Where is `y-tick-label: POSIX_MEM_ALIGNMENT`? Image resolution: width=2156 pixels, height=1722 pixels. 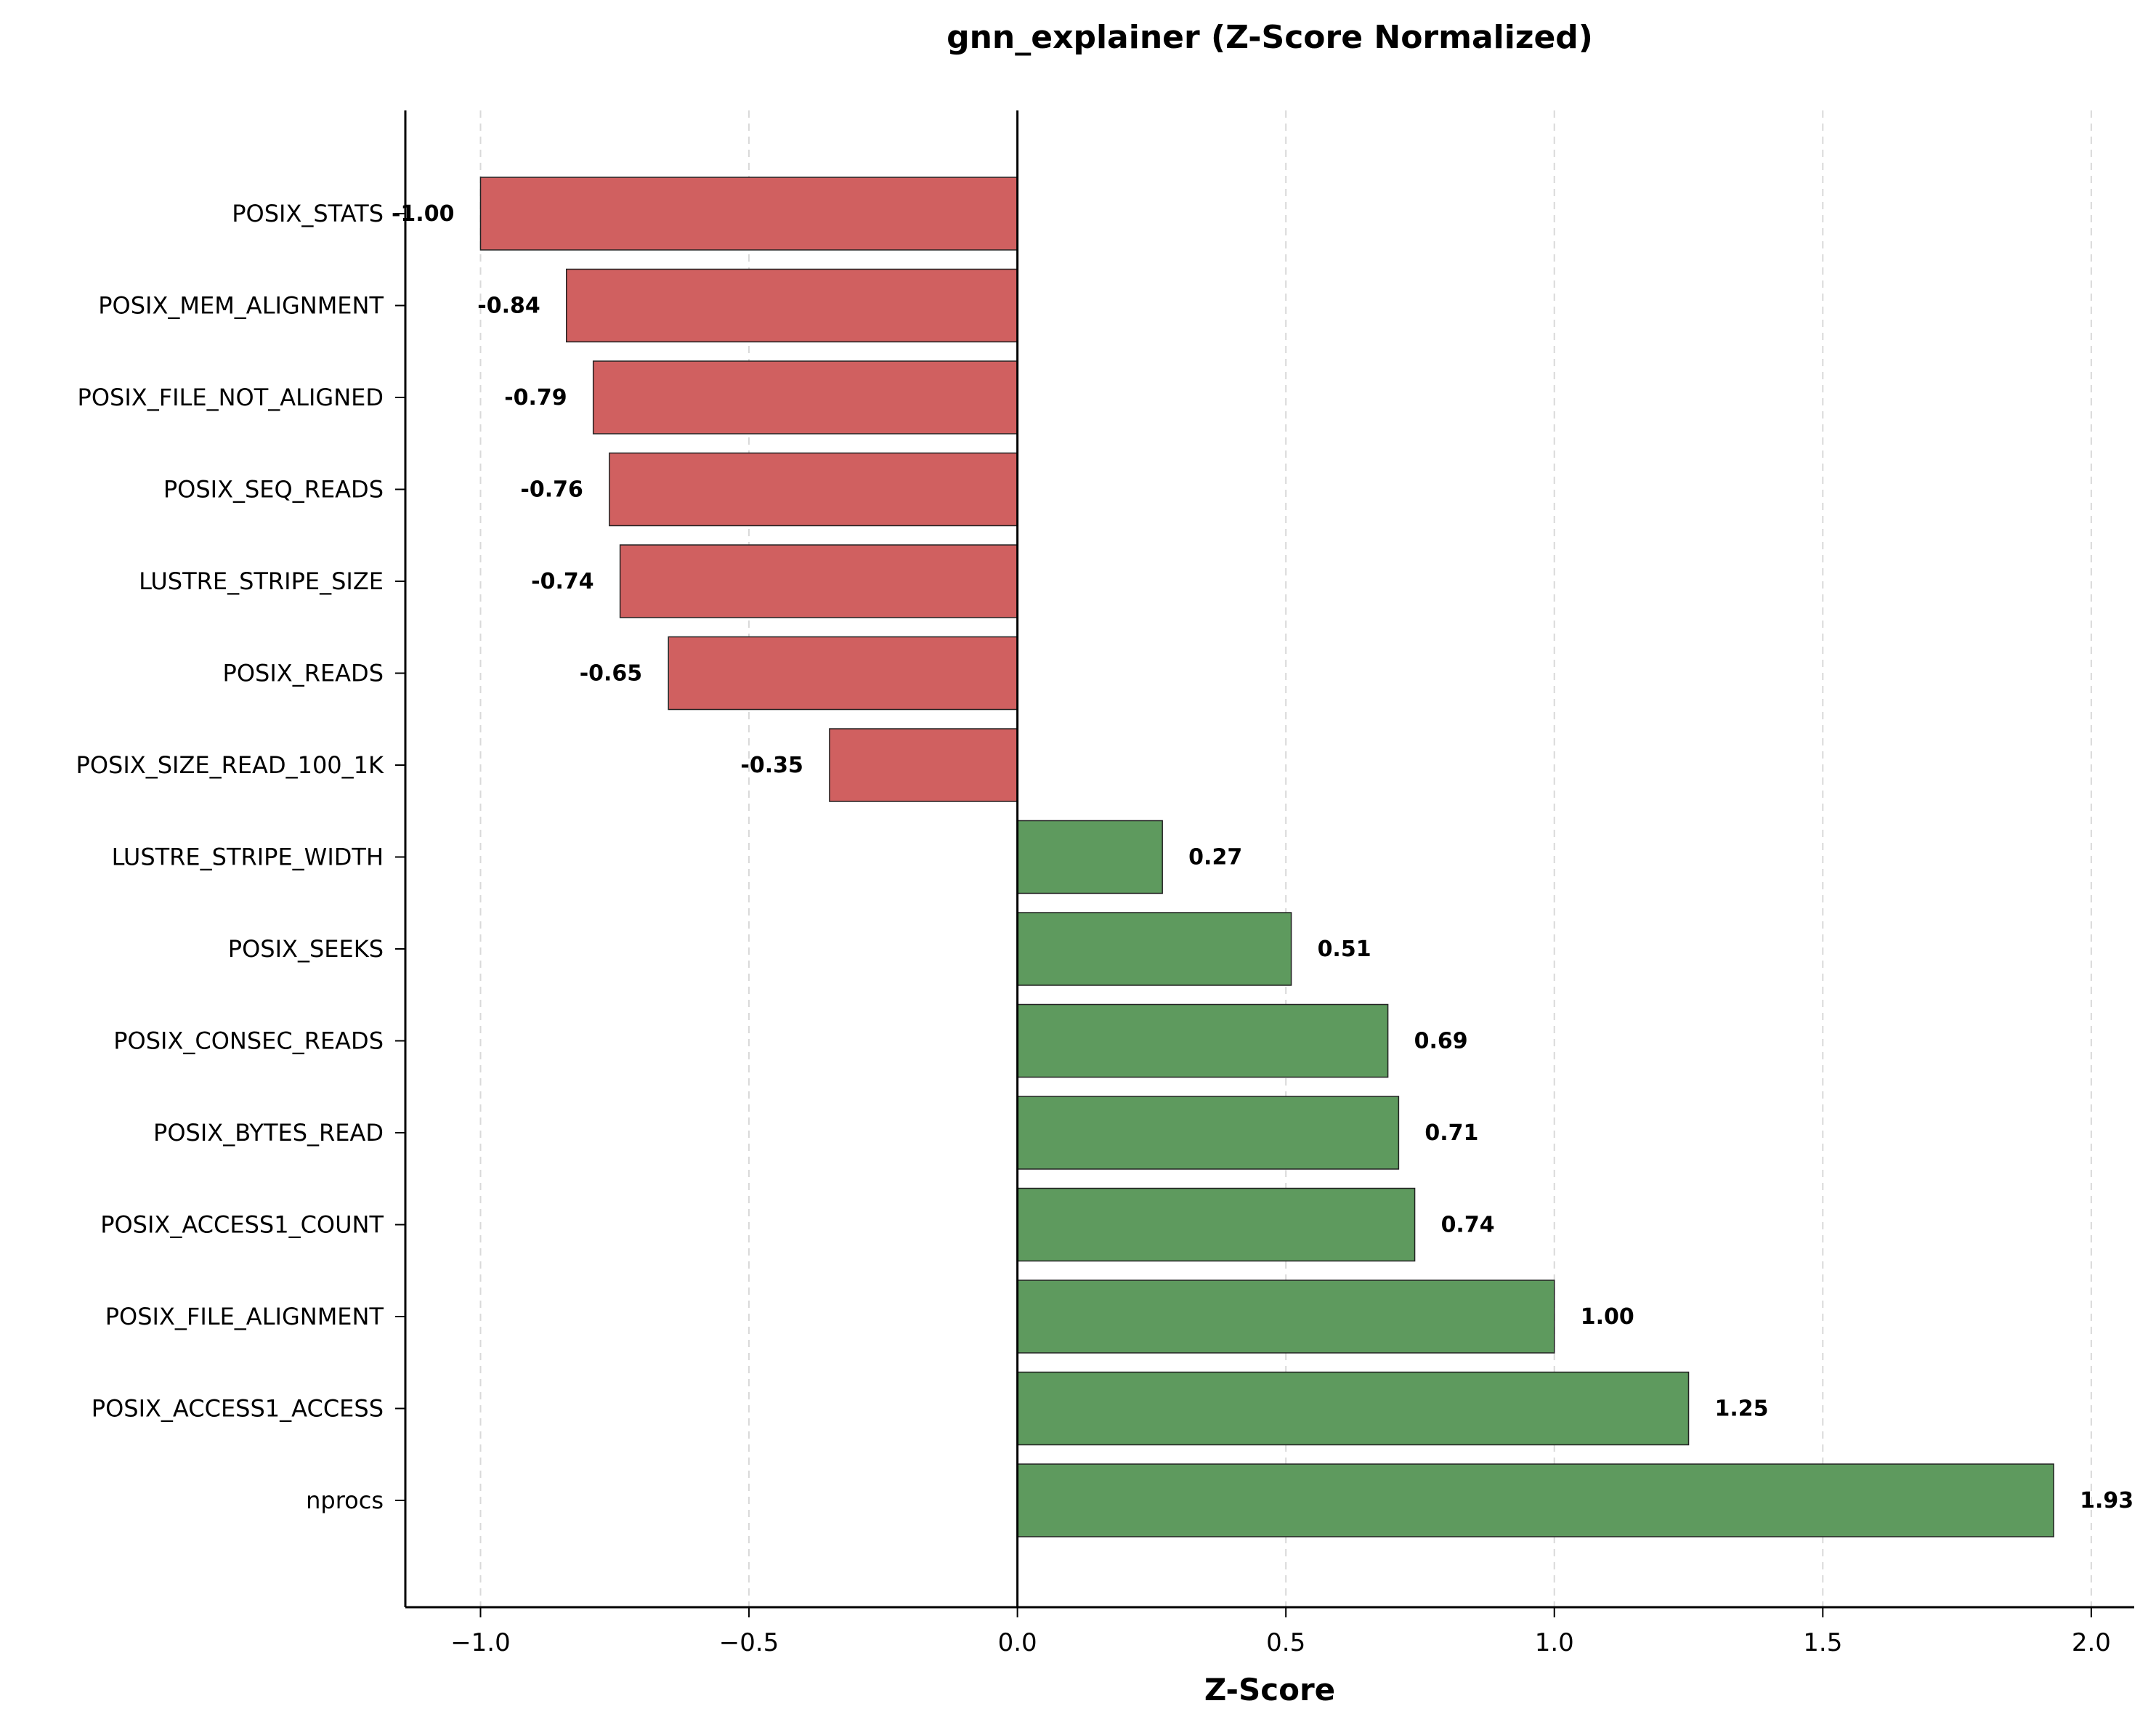
y-tick-label: POSIX_MEM_ALIGNMENT is located at coordinates (241, 306).